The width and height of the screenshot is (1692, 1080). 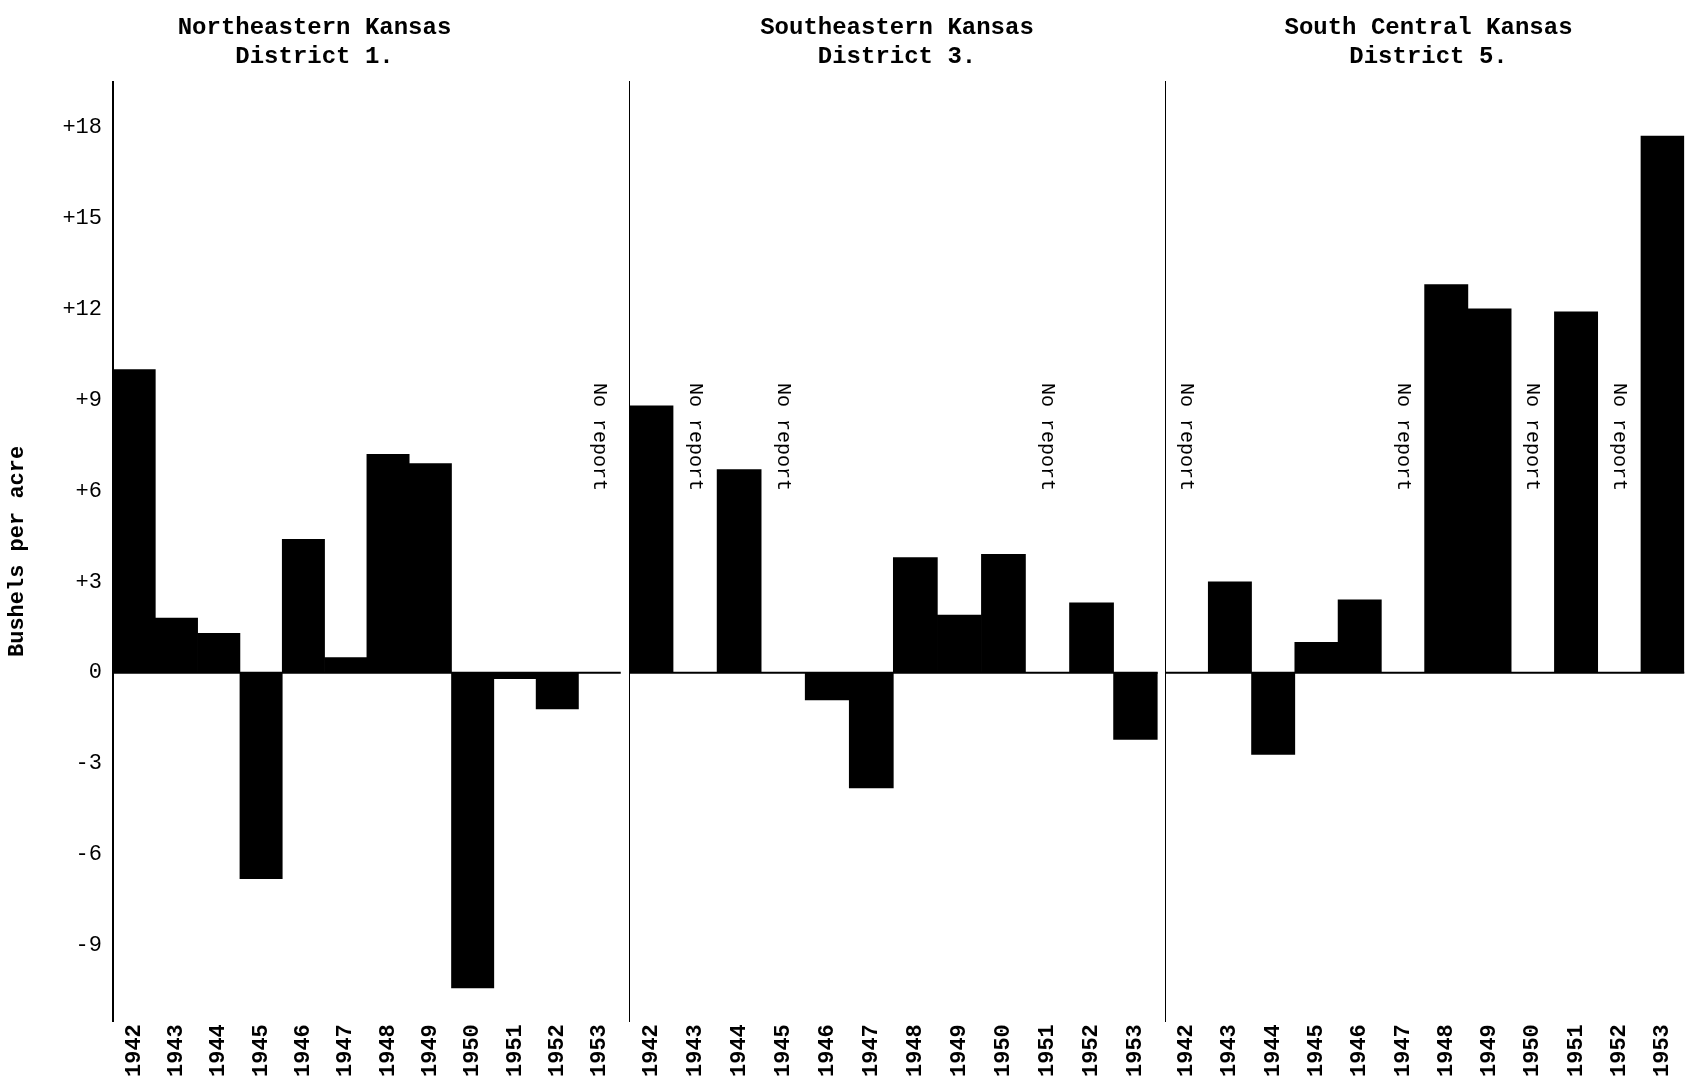 I want to click on y-tick-label: -9, so click(x=88, y=946).